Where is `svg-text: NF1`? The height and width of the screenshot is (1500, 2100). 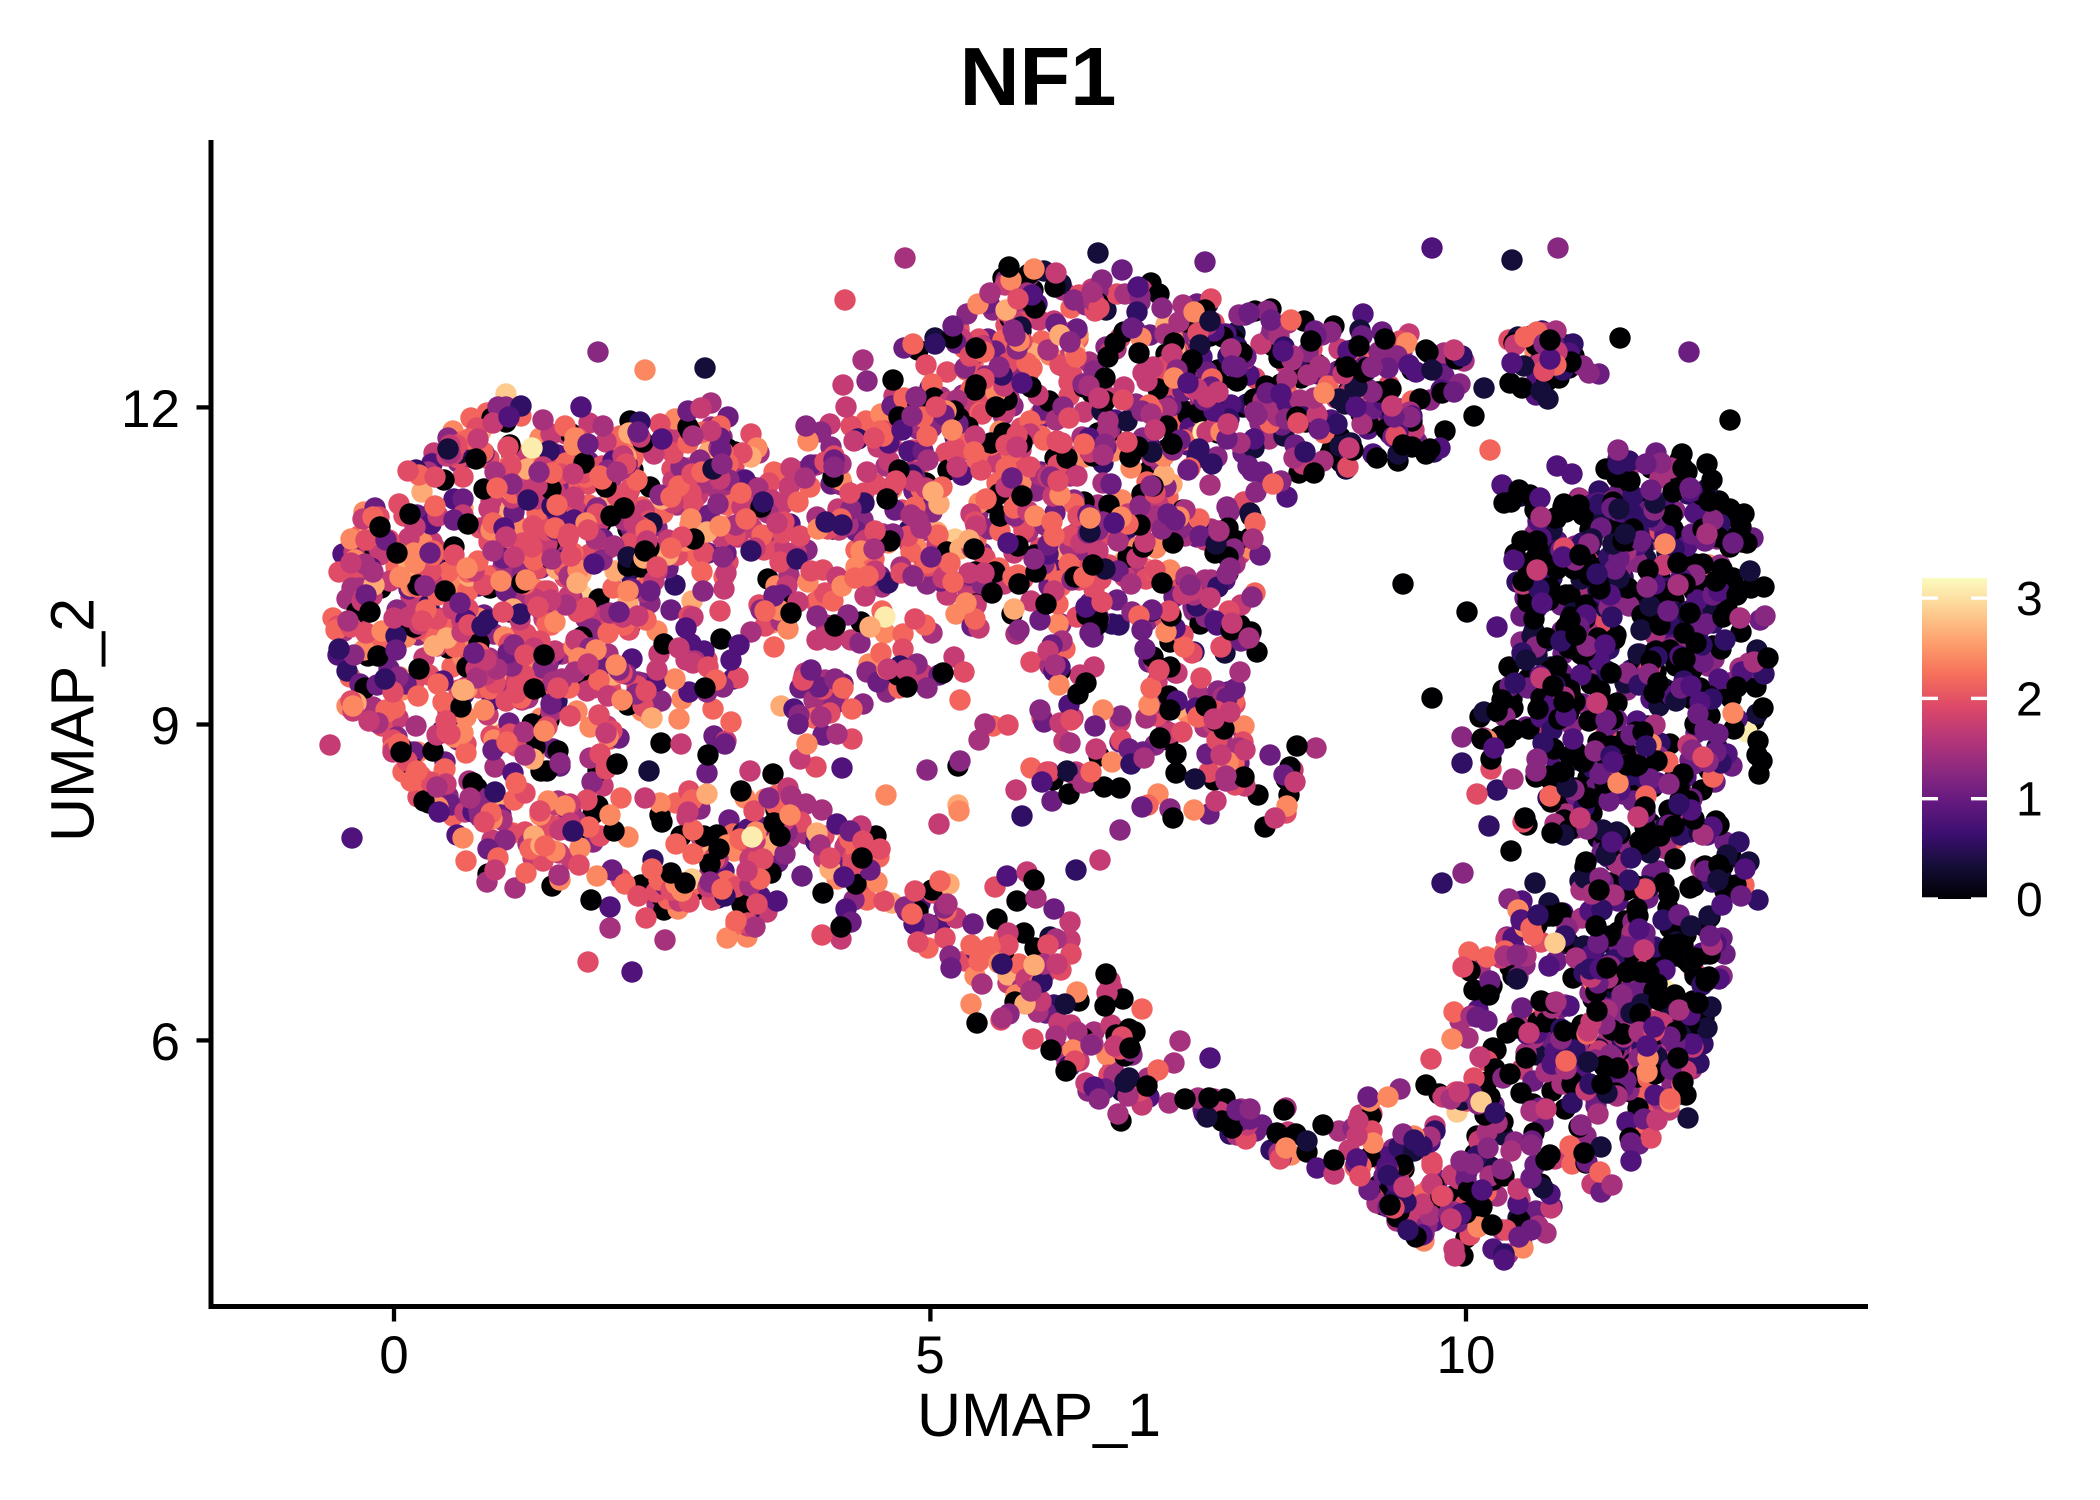 svg-text: NF1 is located at coordinates (1038, 76).